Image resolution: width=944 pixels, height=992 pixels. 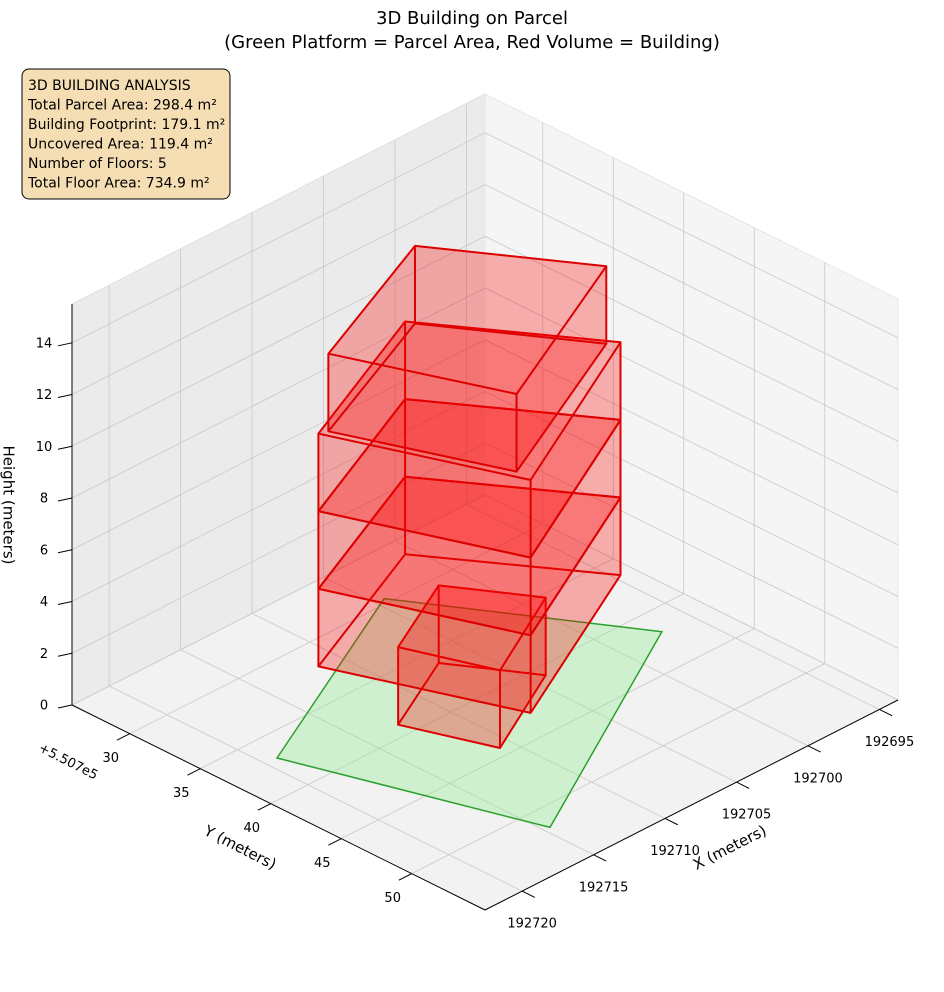 I want to click on info-line: 3D BUILDING ANALYSIS, so click(x=109, y=86).